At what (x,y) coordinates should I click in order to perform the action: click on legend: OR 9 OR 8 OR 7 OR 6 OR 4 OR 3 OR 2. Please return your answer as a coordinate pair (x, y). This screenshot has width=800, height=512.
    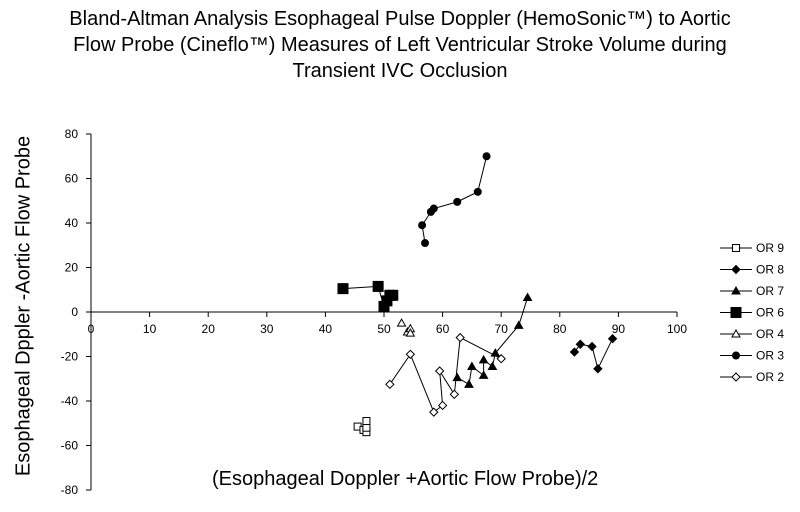
    Looking at the image, I should click on (752, 312).